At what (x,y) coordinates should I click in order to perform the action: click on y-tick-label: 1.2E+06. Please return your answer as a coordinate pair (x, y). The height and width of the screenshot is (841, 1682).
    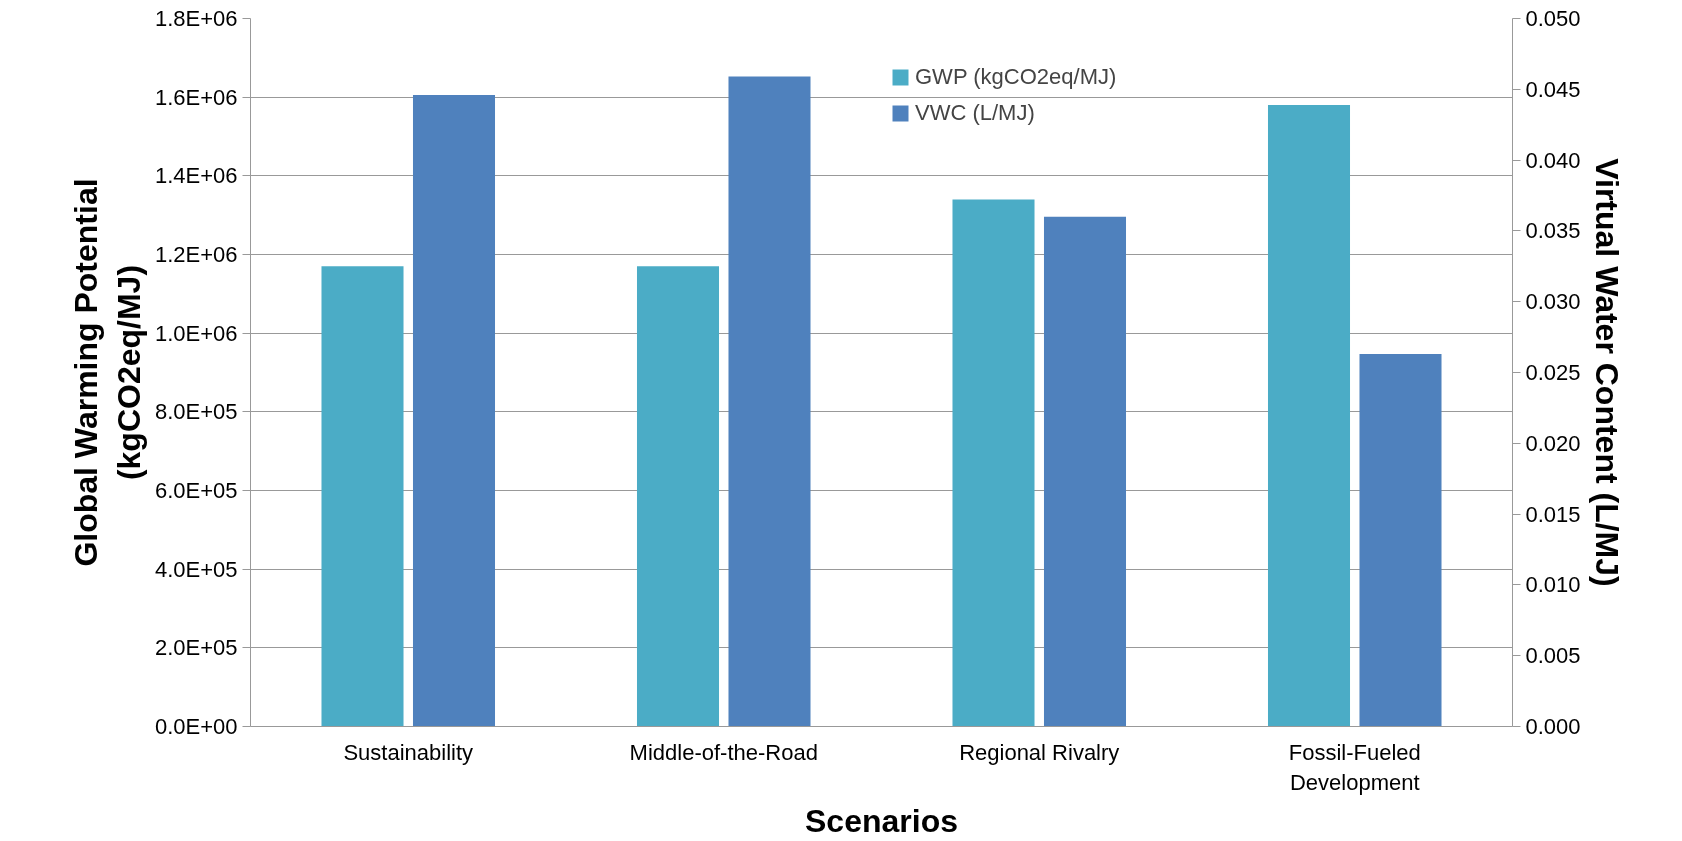
    Looking at the image, I should click on (196, 254).